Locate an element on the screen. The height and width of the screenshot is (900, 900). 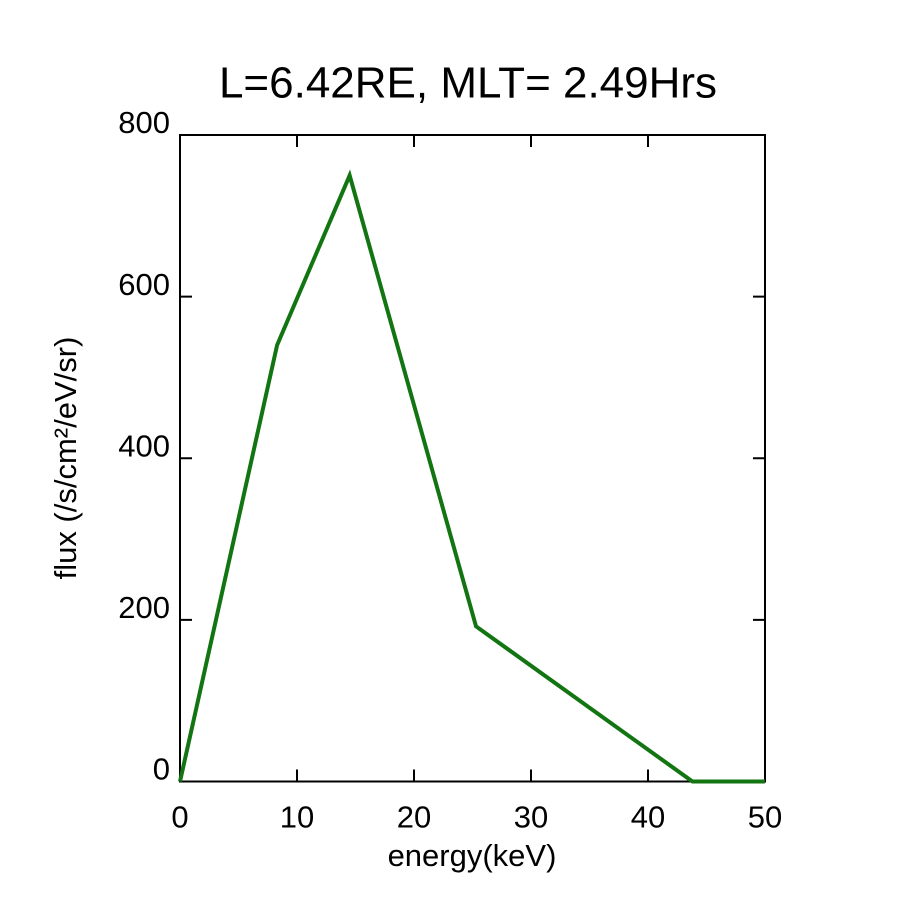
x-tick-label: 0 is located at coordinates (179, 817).